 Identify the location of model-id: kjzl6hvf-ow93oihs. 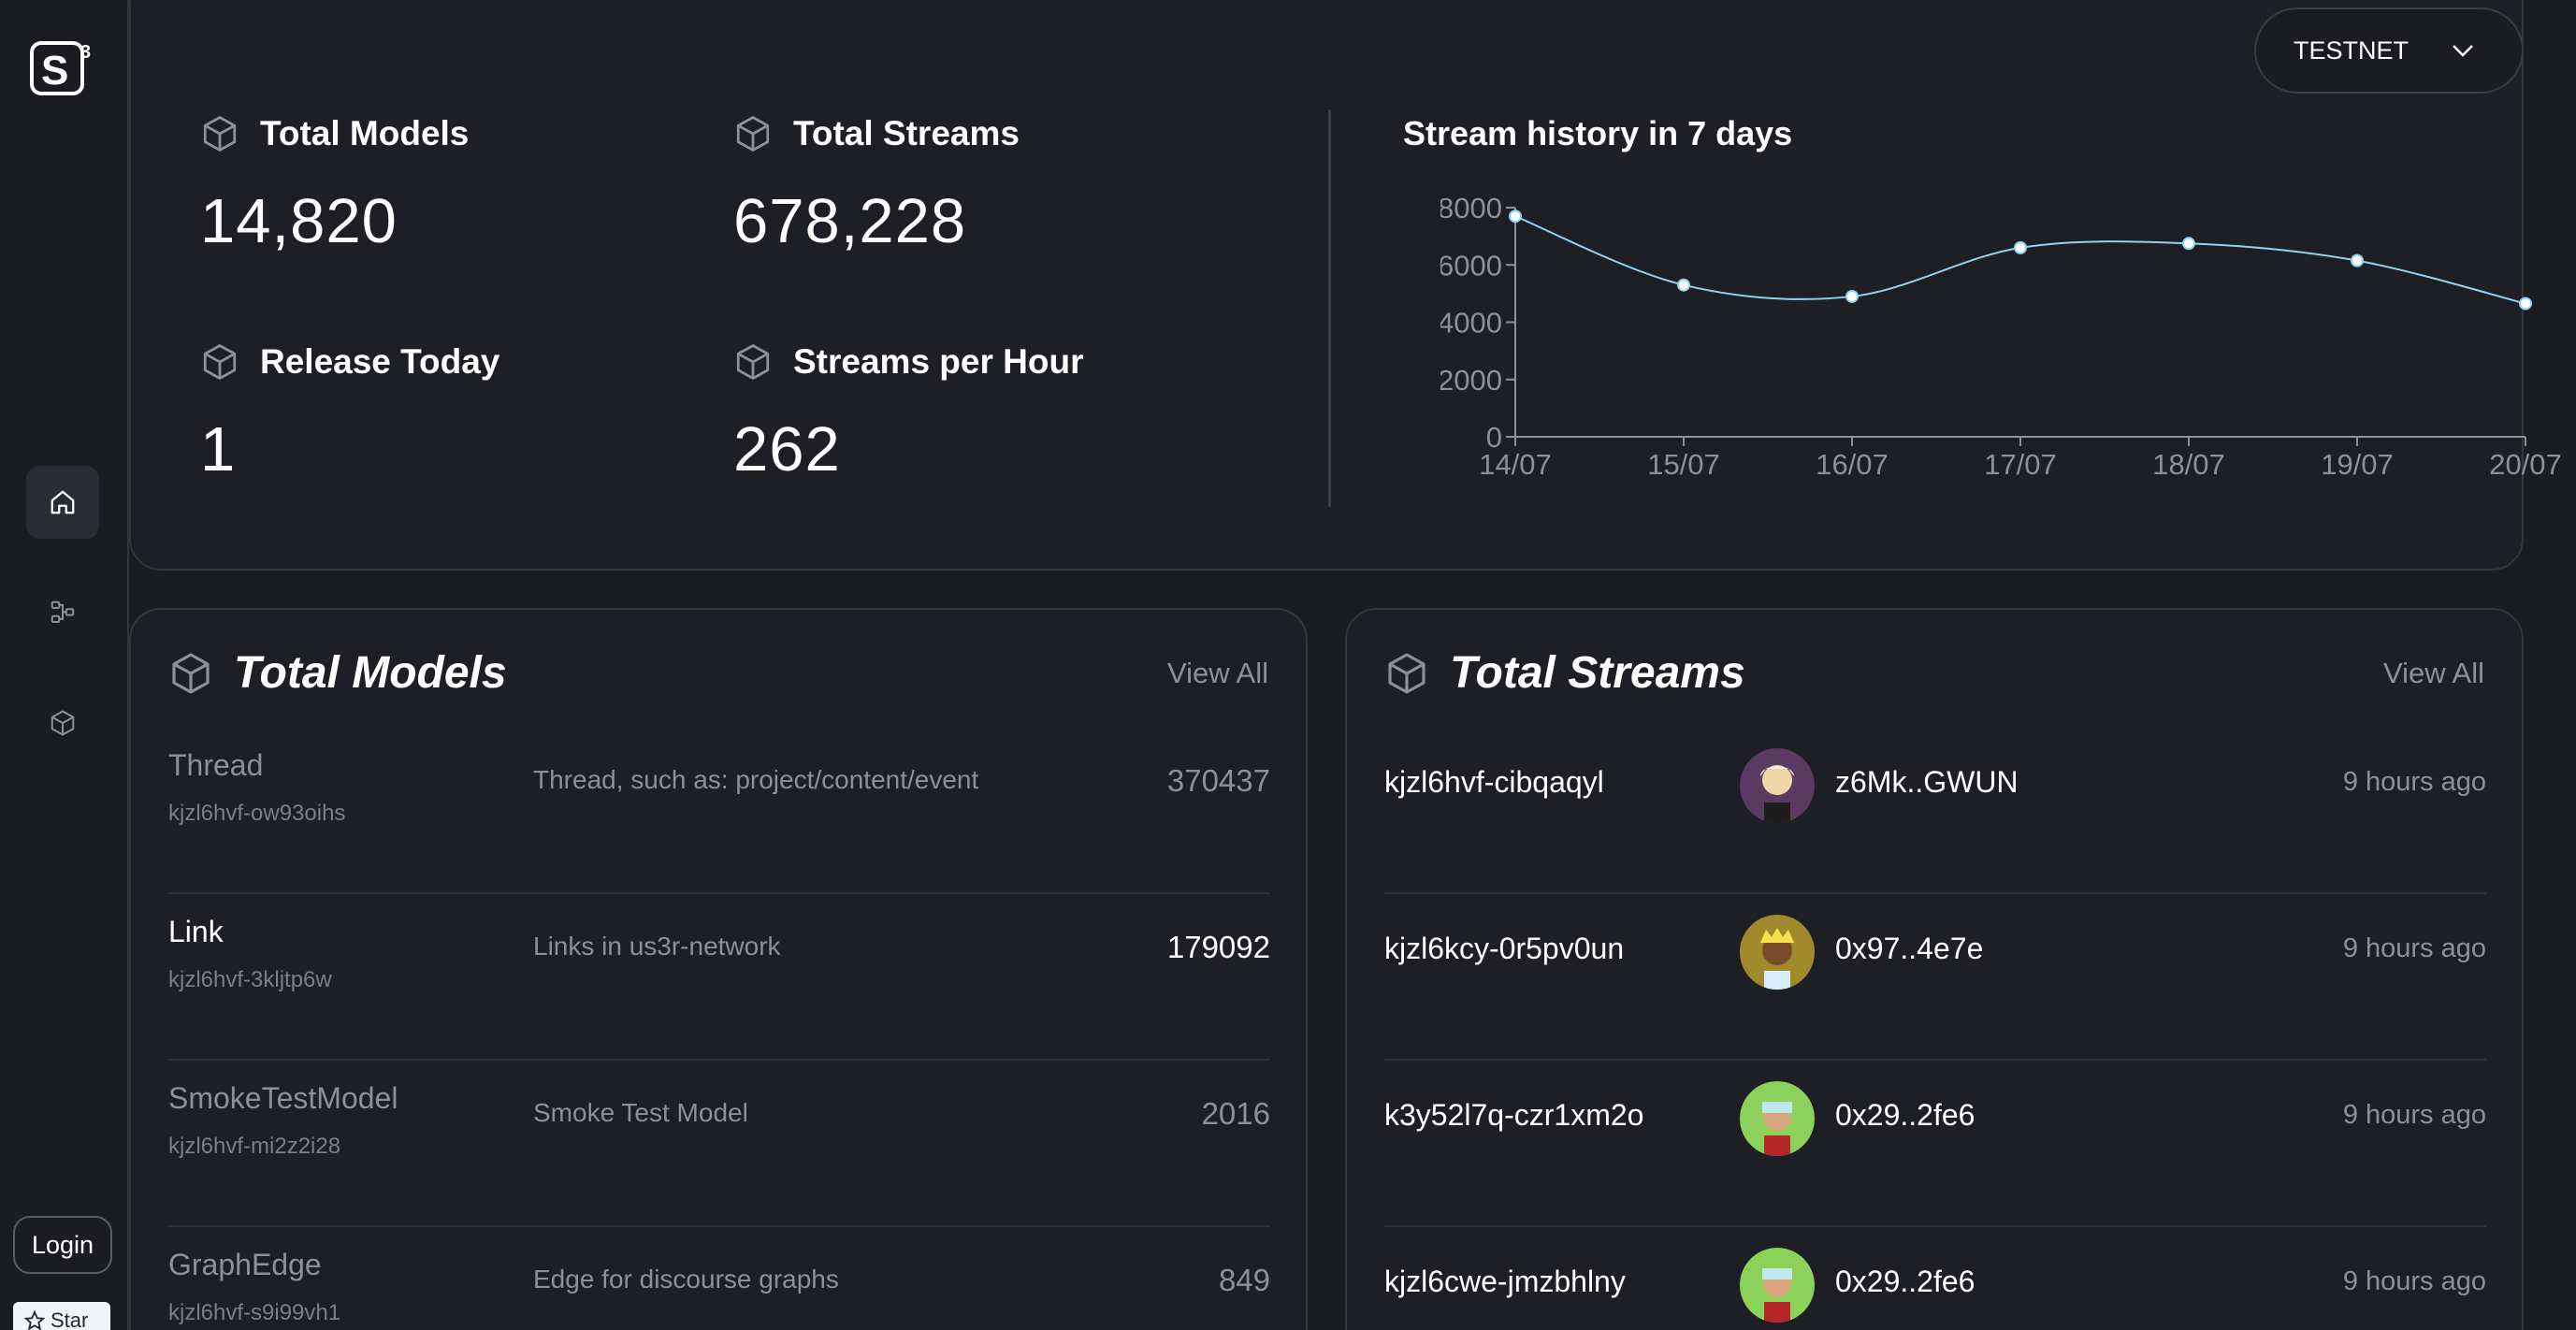
(257, 813).